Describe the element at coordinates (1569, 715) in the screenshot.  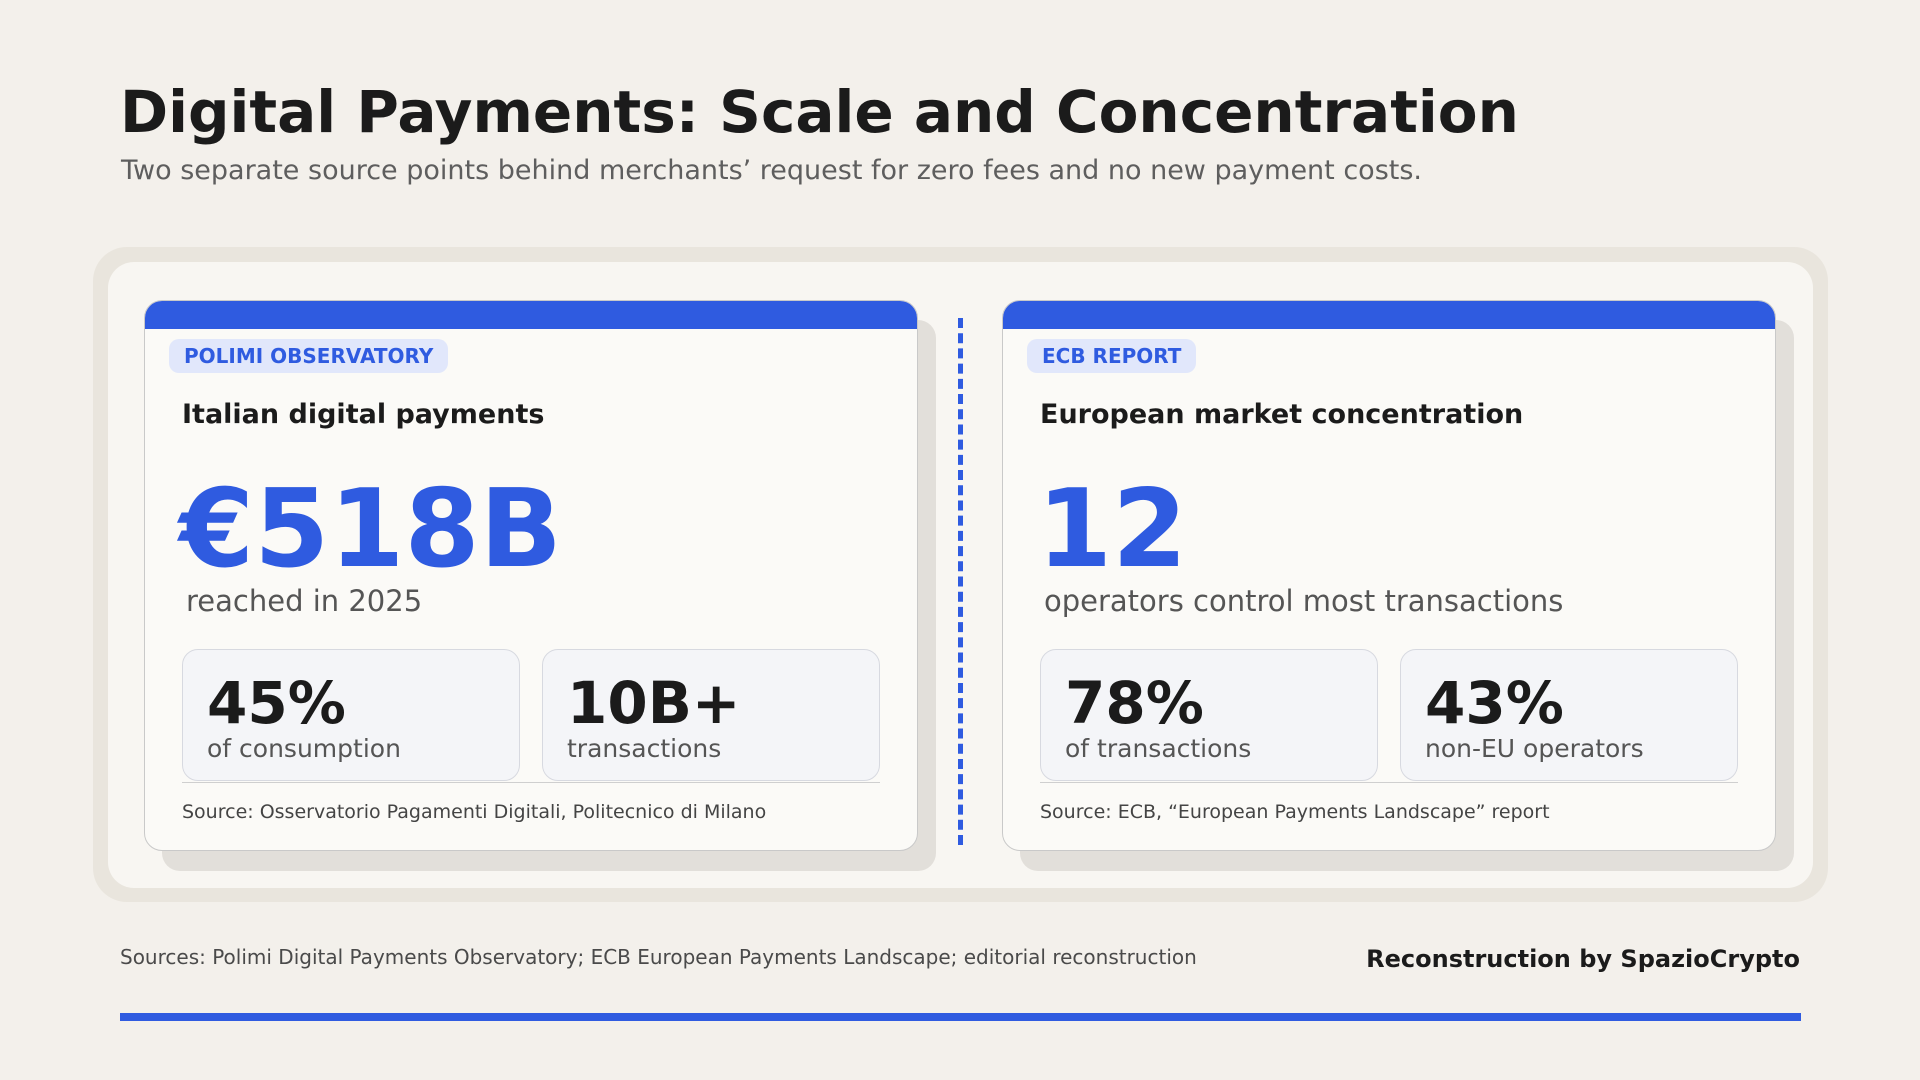
I see `stat-box: 43% non-EU operators` at that location.